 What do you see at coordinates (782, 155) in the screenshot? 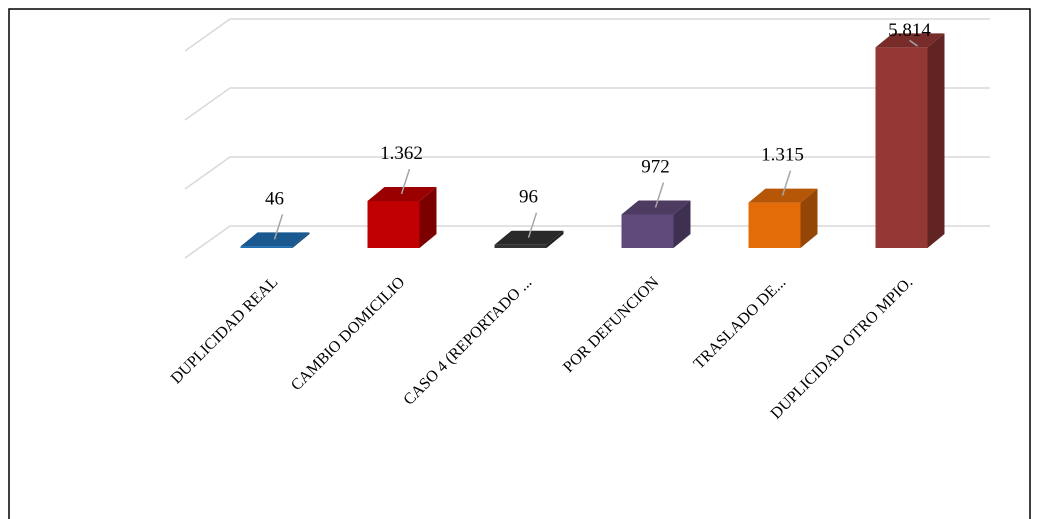
I see `data-label: 1.315` at bounding box center [782, 155].